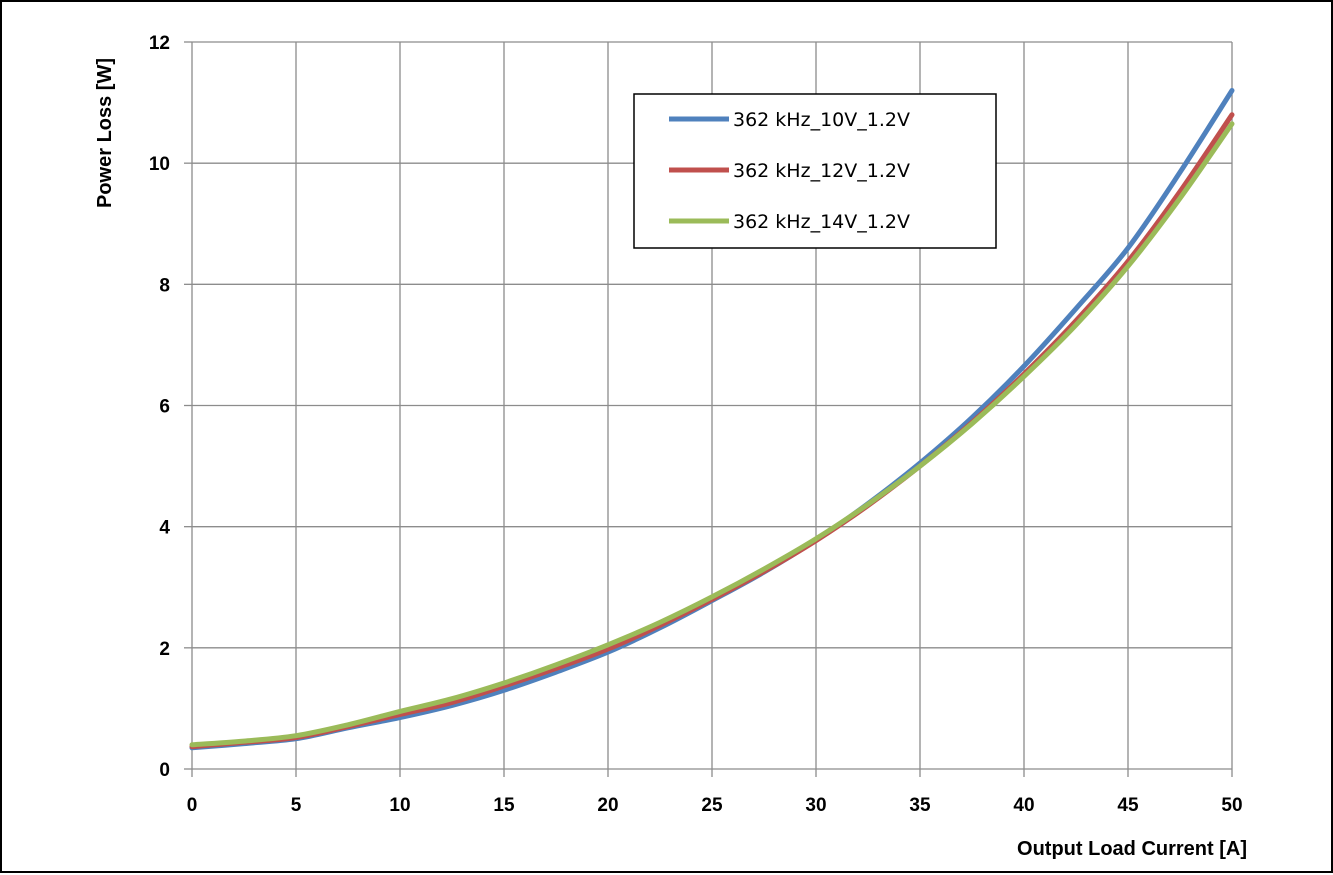 The image size is (1333, 875). What do you see at coordinates (920, 805) in the screenshot?
I see `x-tick-label: 35` at bounding box center [920, 805].